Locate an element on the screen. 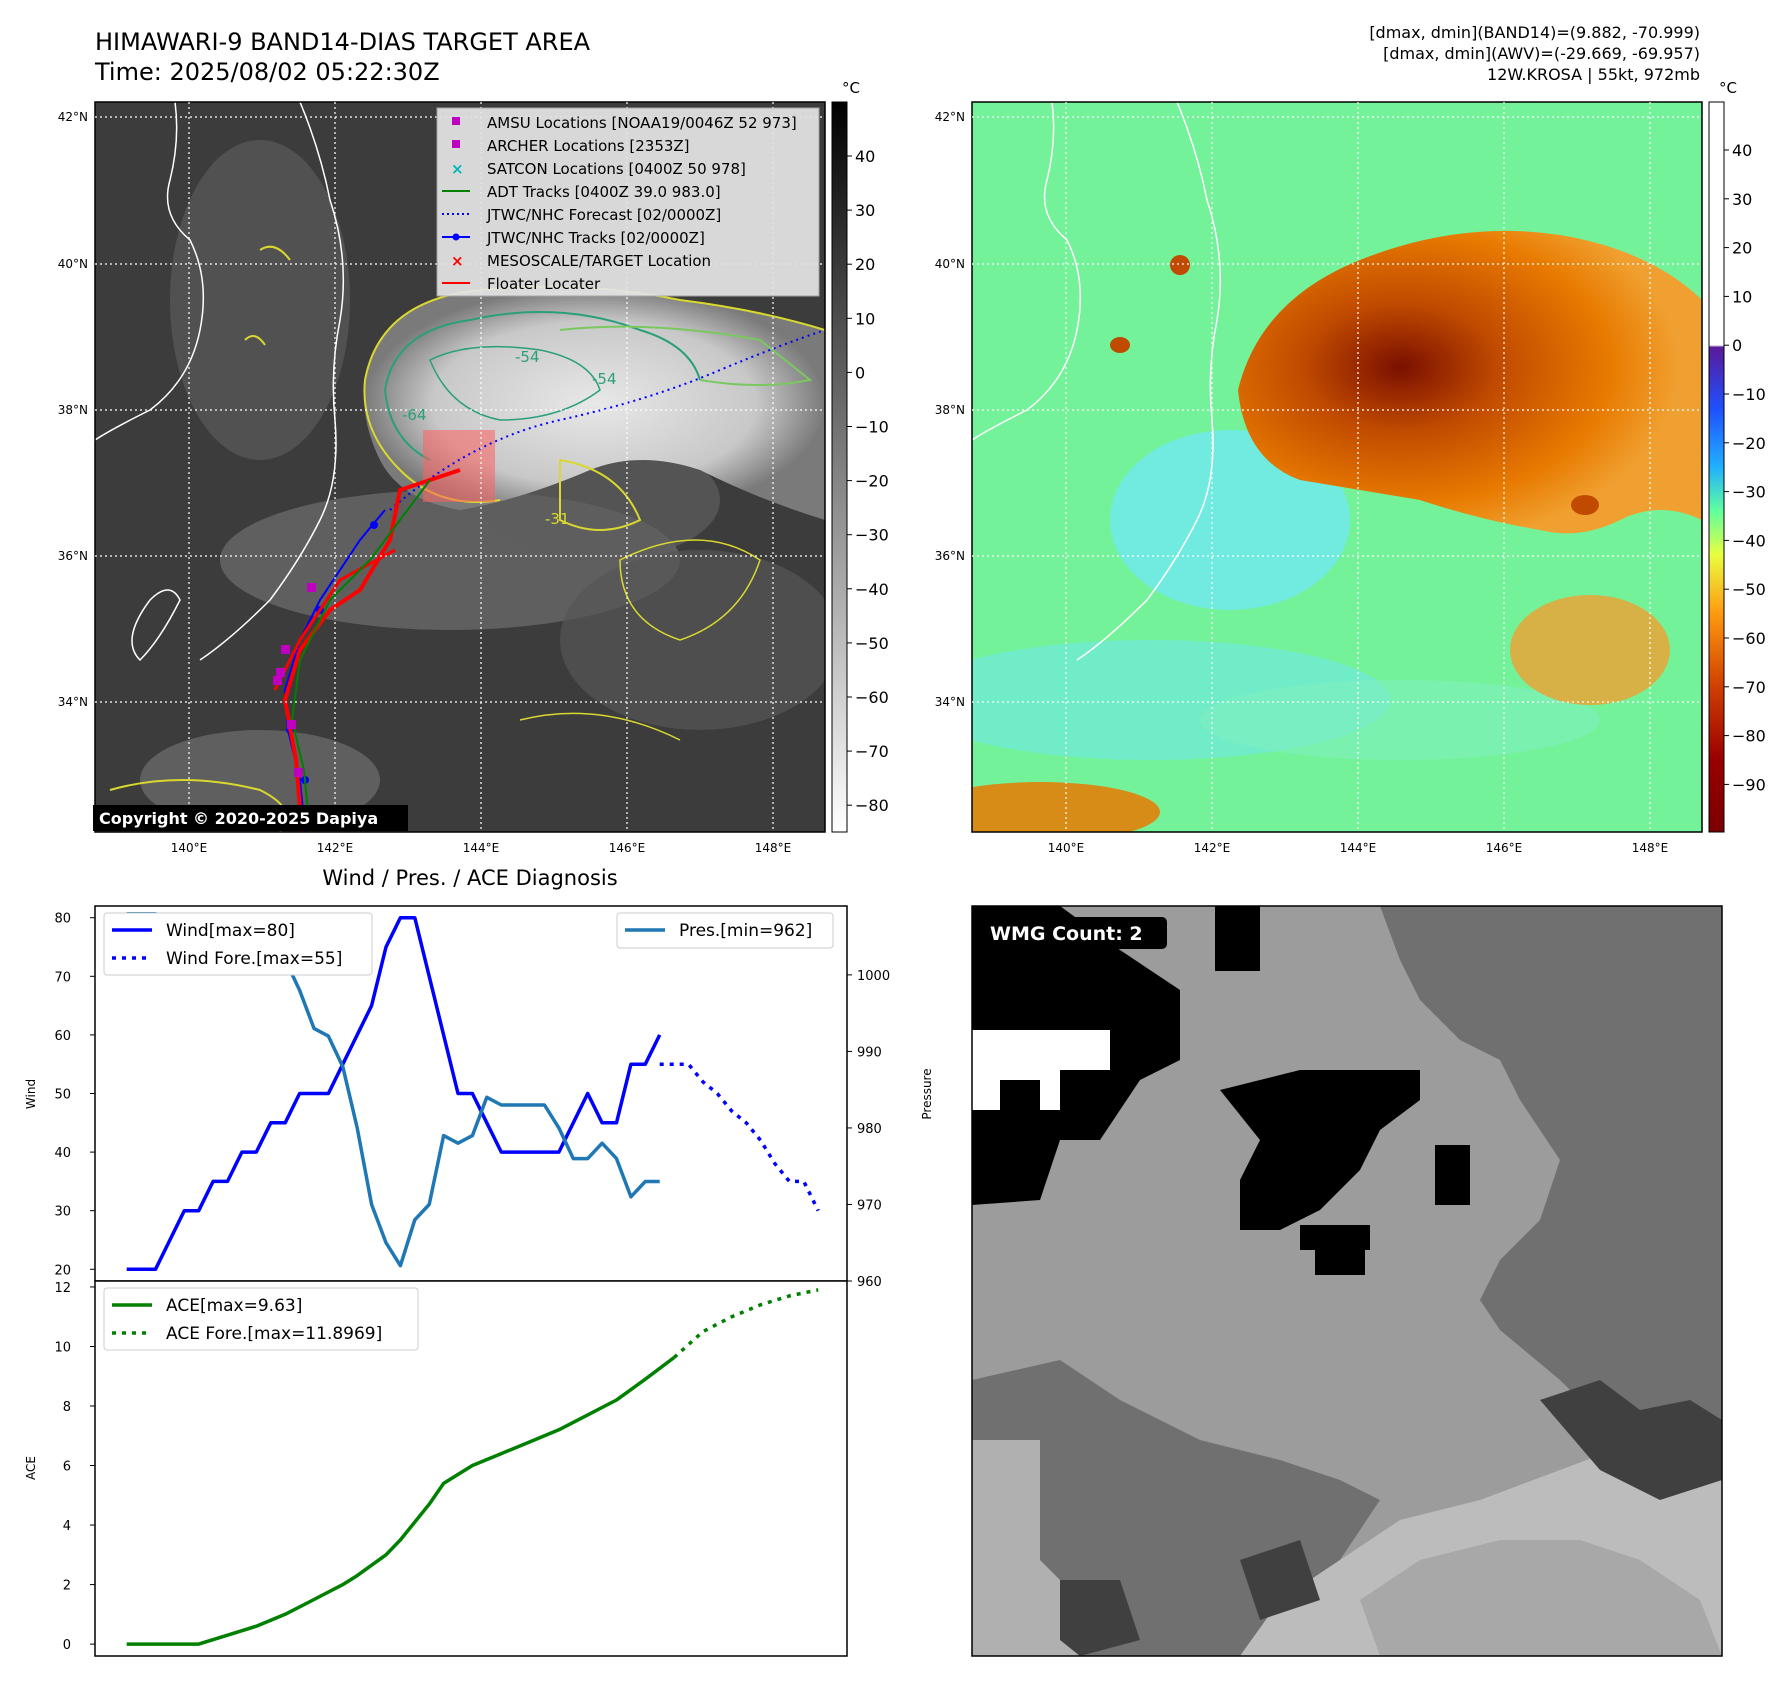 This screenshot has width=1788, height=1690. wind-tick-label: 60 is located at coordinates (62, 1036).